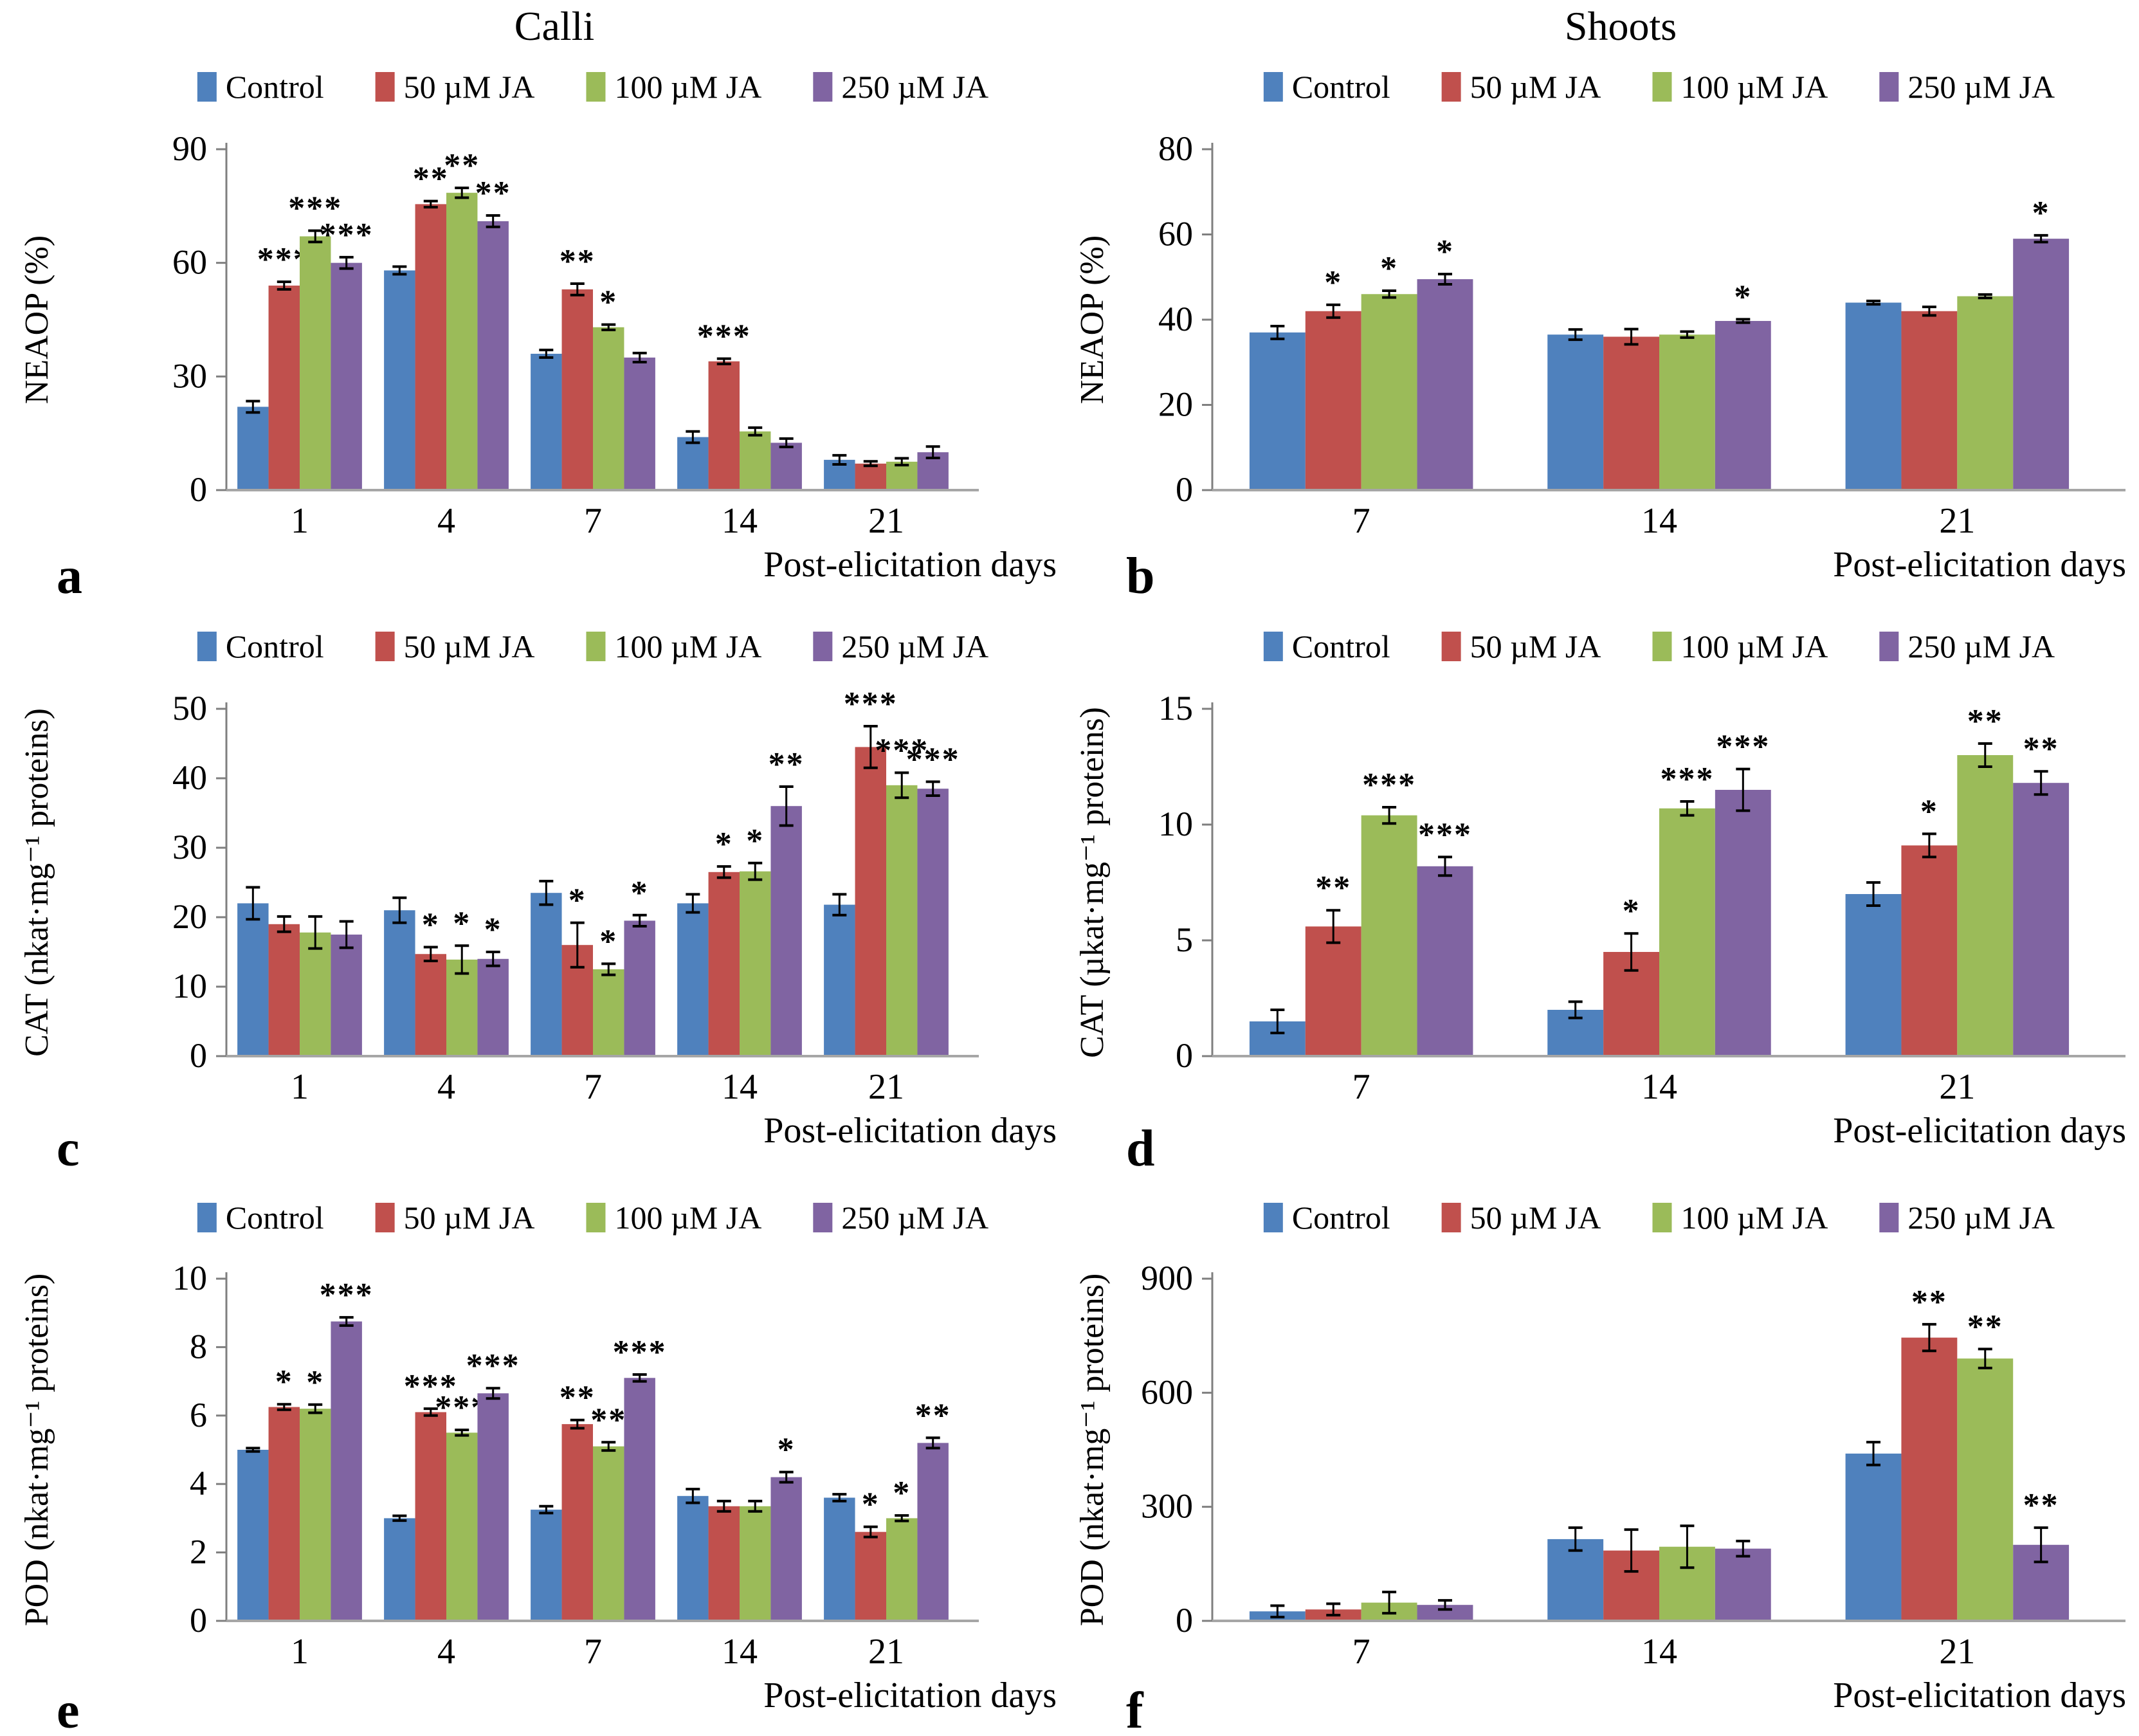  What do you see at coordinates (431, 1005) in the screenshot?
I see `bar-50-µM-JA-day4` at bounding box center [431, 1005].